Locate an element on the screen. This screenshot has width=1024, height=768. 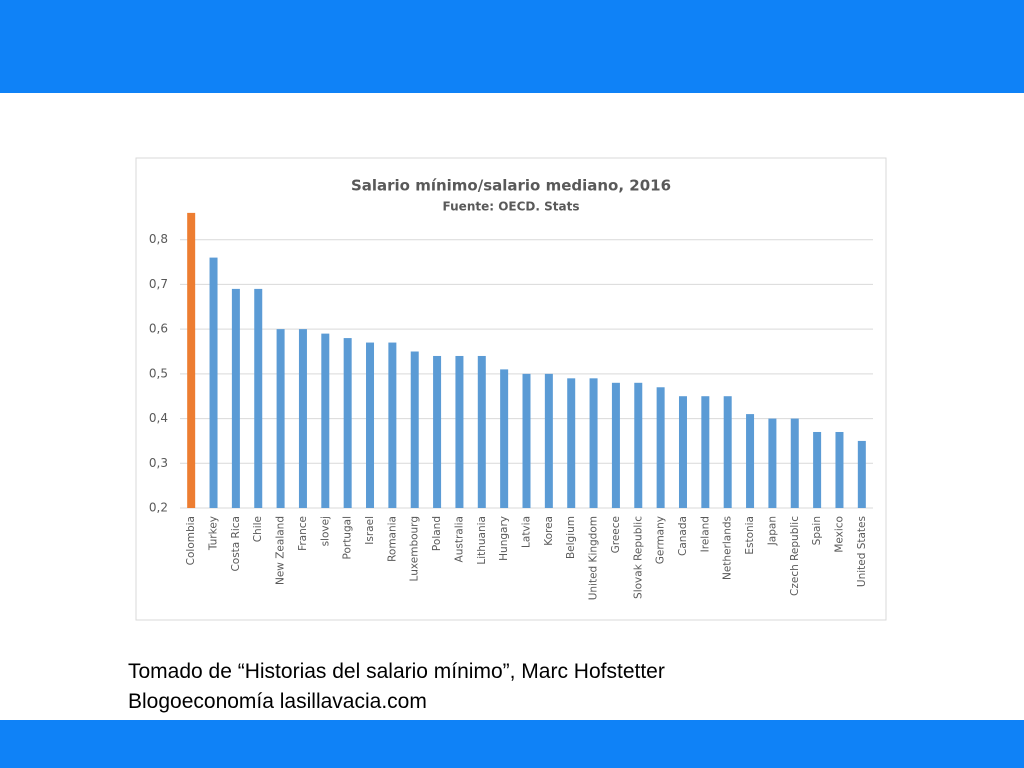
x-tick-label: Czech Republic is located at coordinates (795, 556).